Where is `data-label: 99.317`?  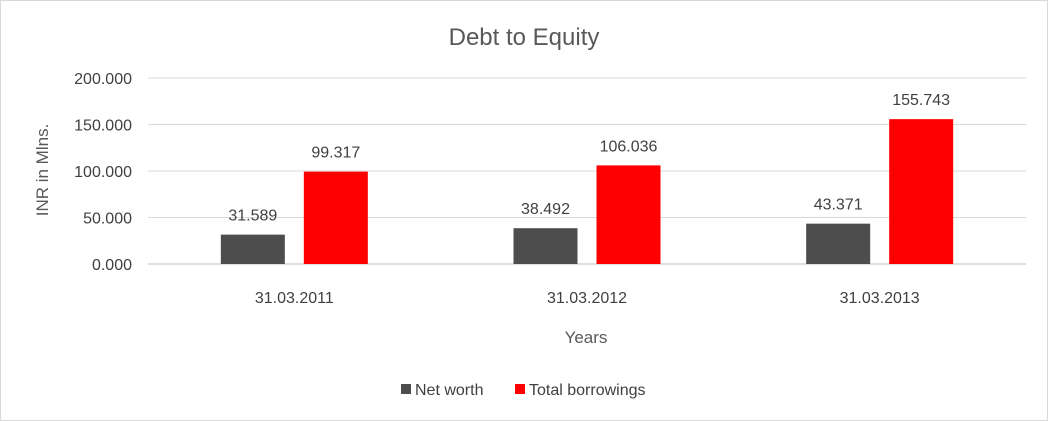
data-label: 99.317 is located at coordinates (335, 153).